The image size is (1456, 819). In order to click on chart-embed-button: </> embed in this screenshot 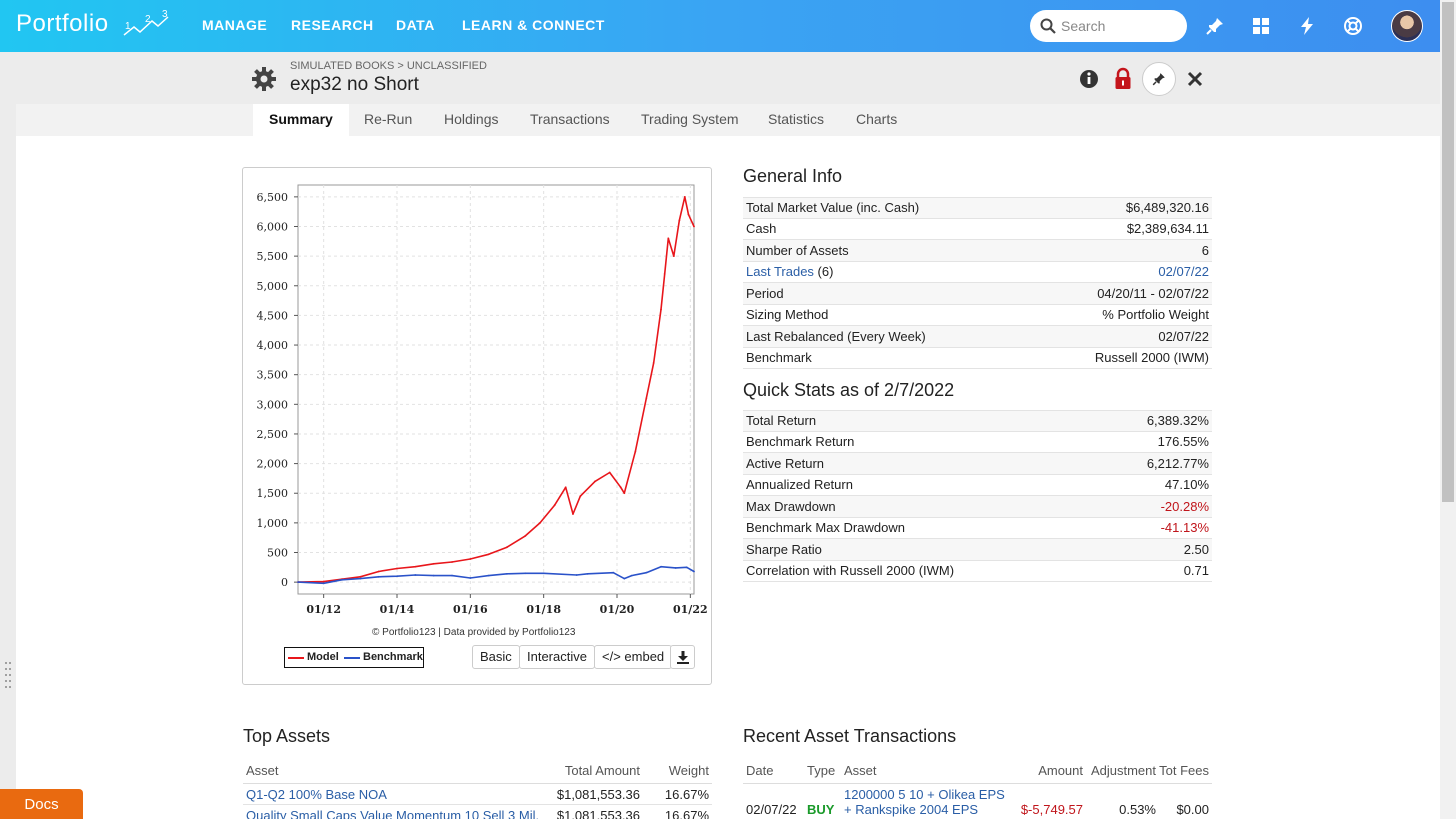, I will do `click(633, 657)`.